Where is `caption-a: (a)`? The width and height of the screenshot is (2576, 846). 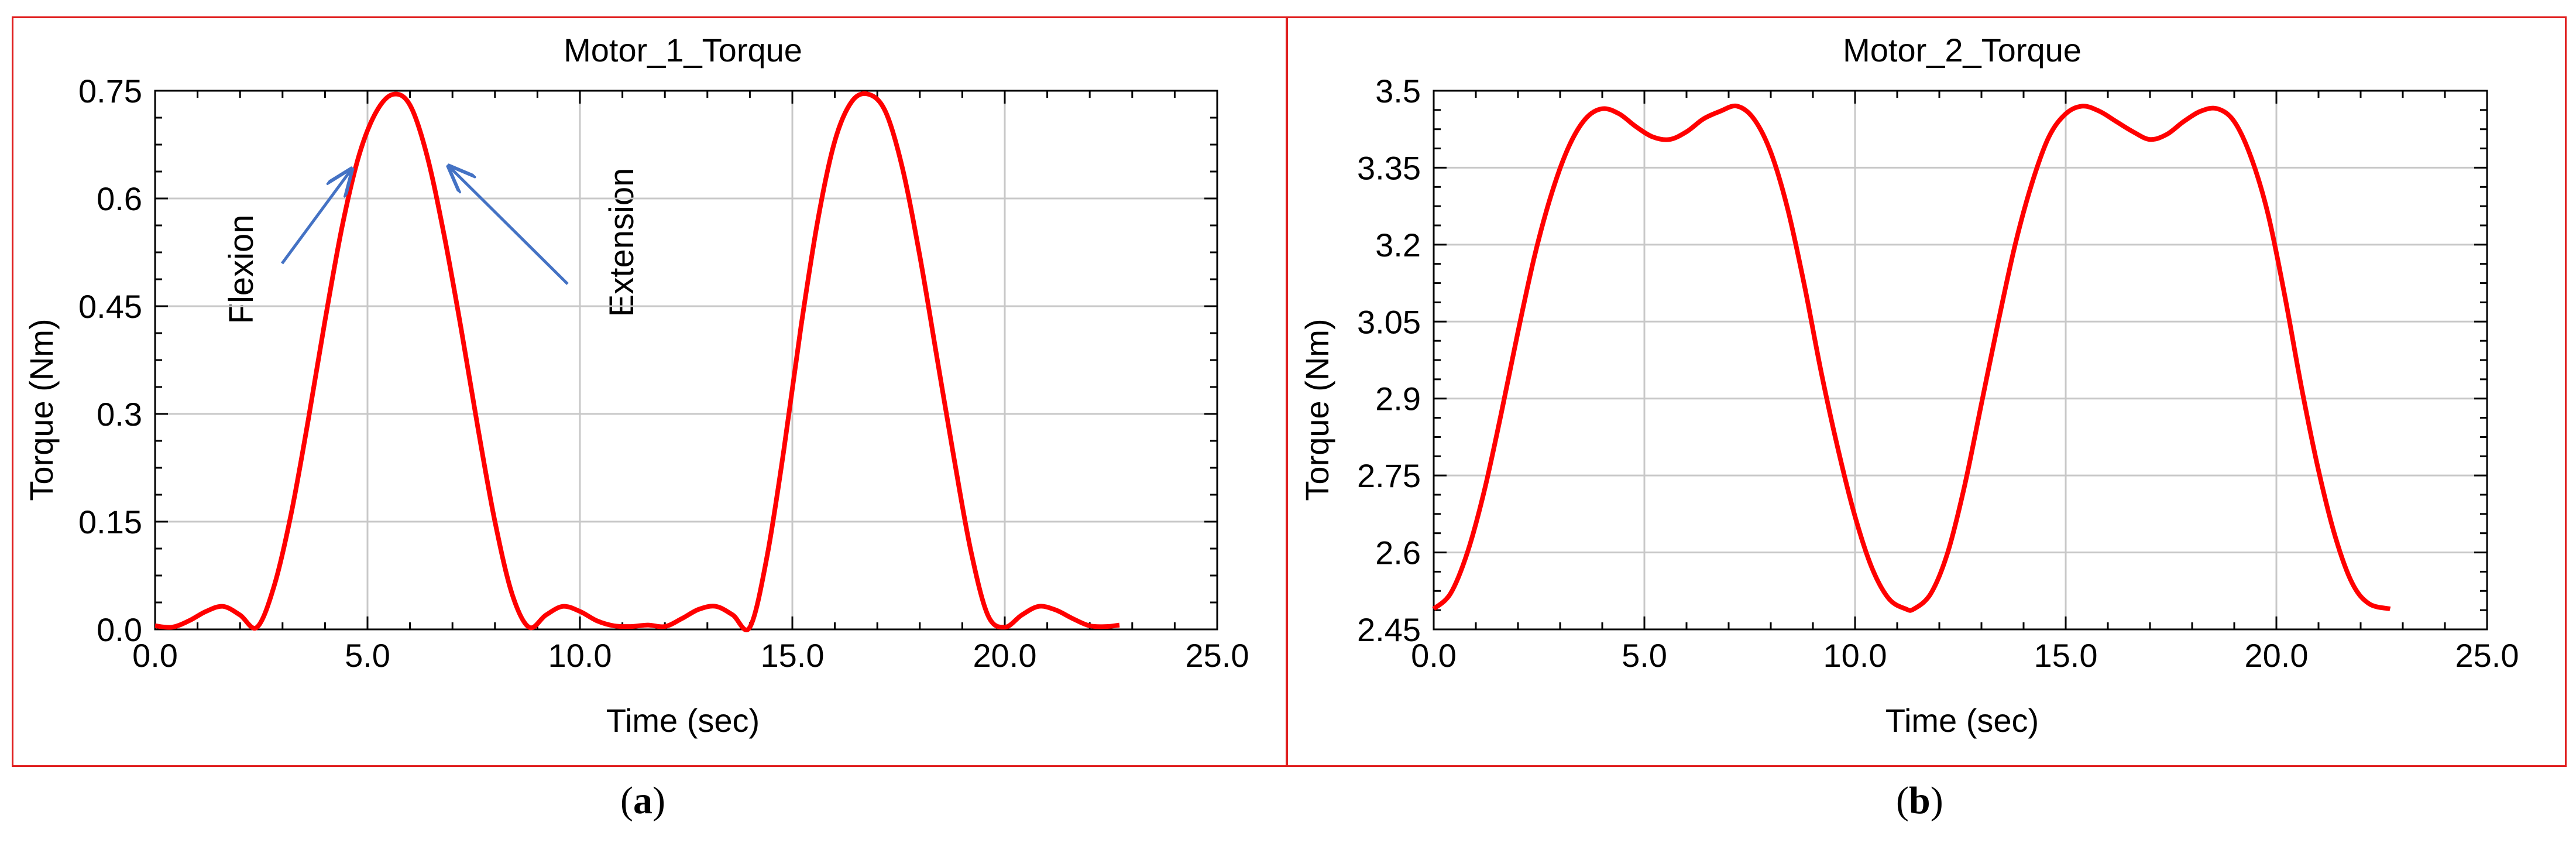 caption-a: (a) is located at coordinates (643, 800).